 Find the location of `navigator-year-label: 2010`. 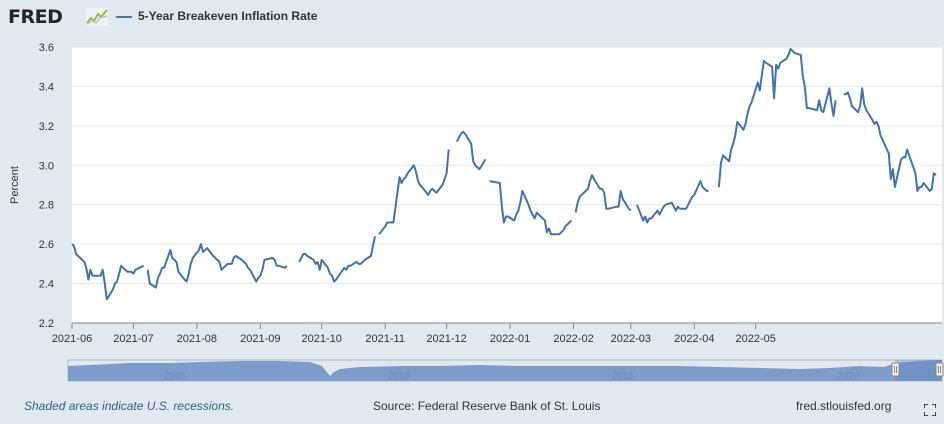

navigator-year-label: 2010 is located at coordinates (399, 376).